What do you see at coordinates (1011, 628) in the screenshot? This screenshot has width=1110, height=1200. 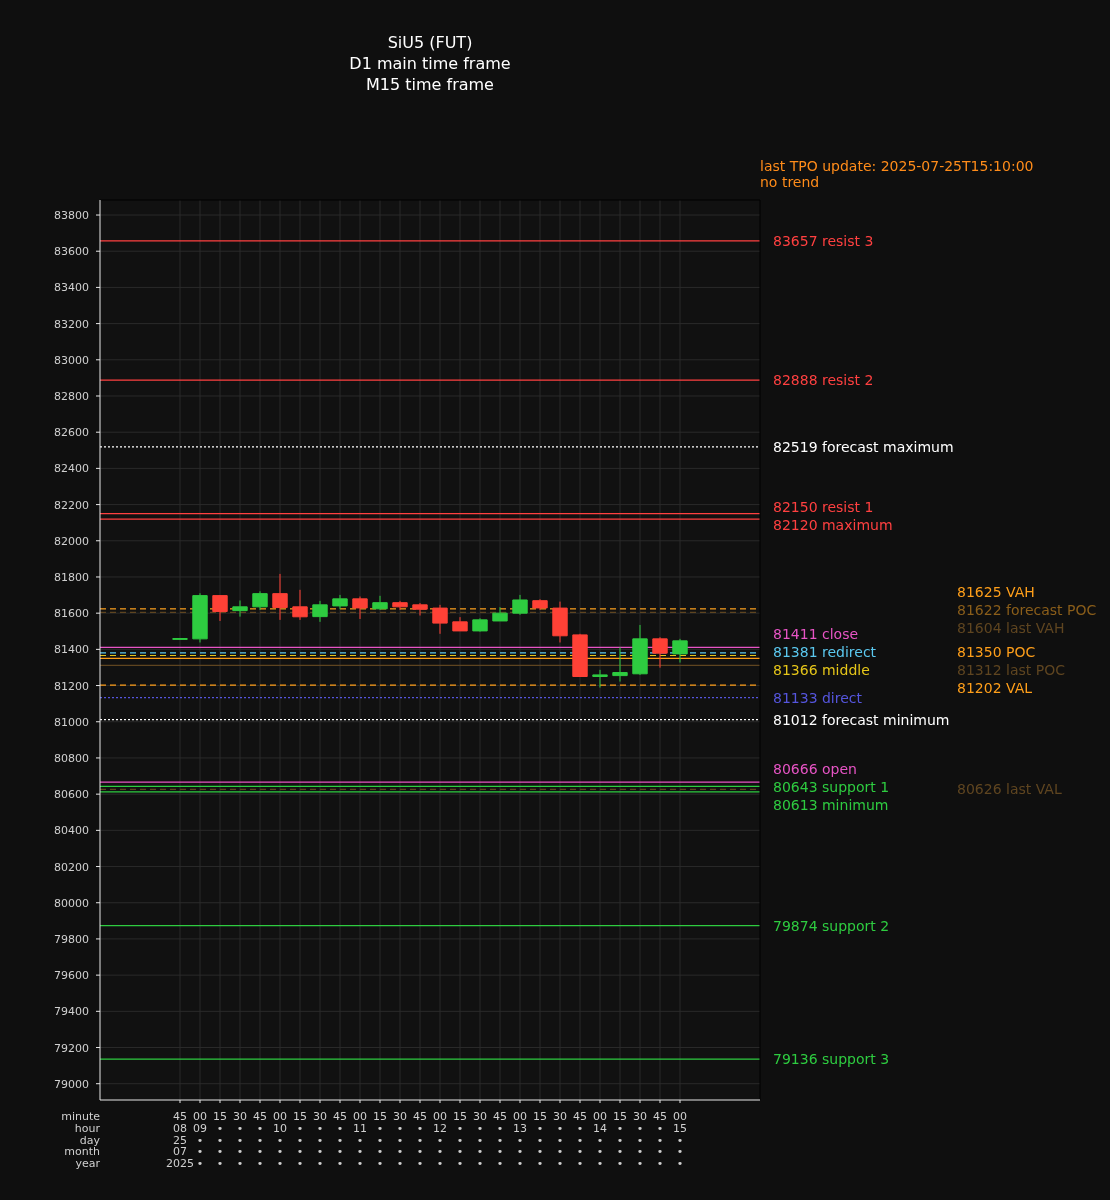 I see `ref-line-label: 81604 last VAH` at bounding box center [1011, 628].